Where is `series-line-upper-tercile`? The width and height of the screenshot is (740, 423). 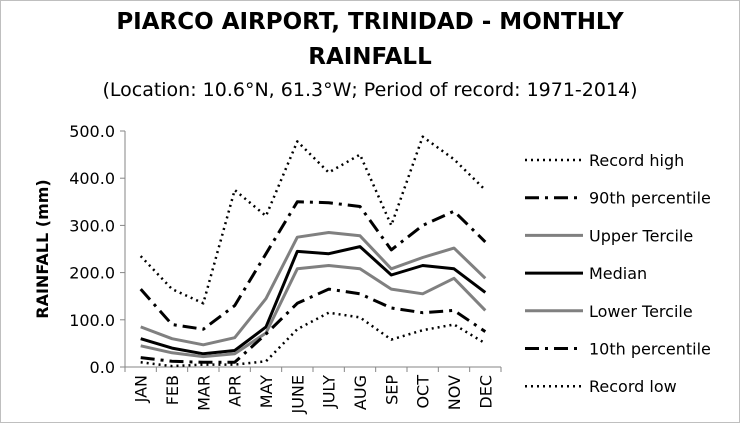 series-line-upper-tercile is located at coordinates (313, 289).